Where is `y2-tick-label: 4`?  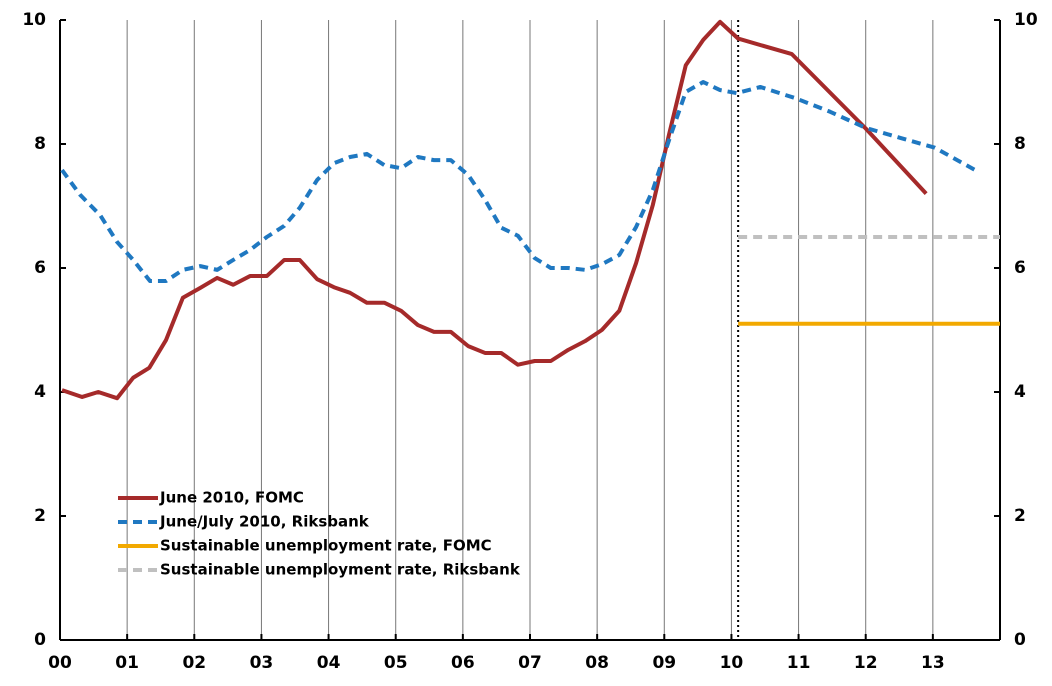 y2-tick-label: 4 is located at coordinates (1020, 392).